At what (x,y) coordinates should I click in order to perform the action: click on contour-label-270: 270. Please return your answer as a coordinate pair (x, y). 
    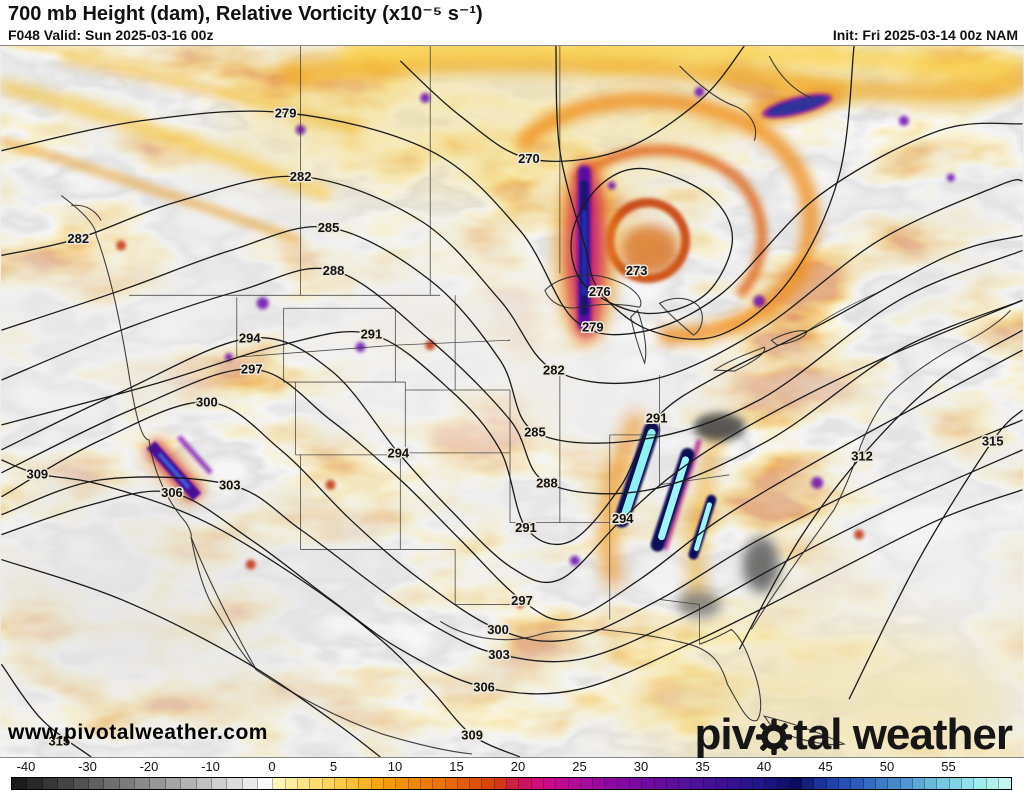
    Looking at the image, I should click on (529, 158).